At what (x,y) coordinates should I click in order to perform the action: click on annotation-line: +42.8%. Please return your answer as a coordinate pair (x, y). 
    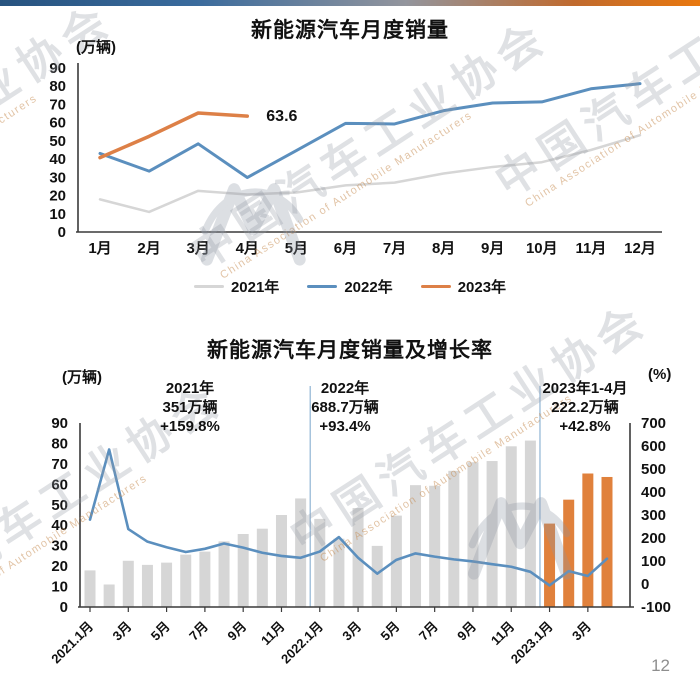
    Looking at the image, I should click on (585, 426).